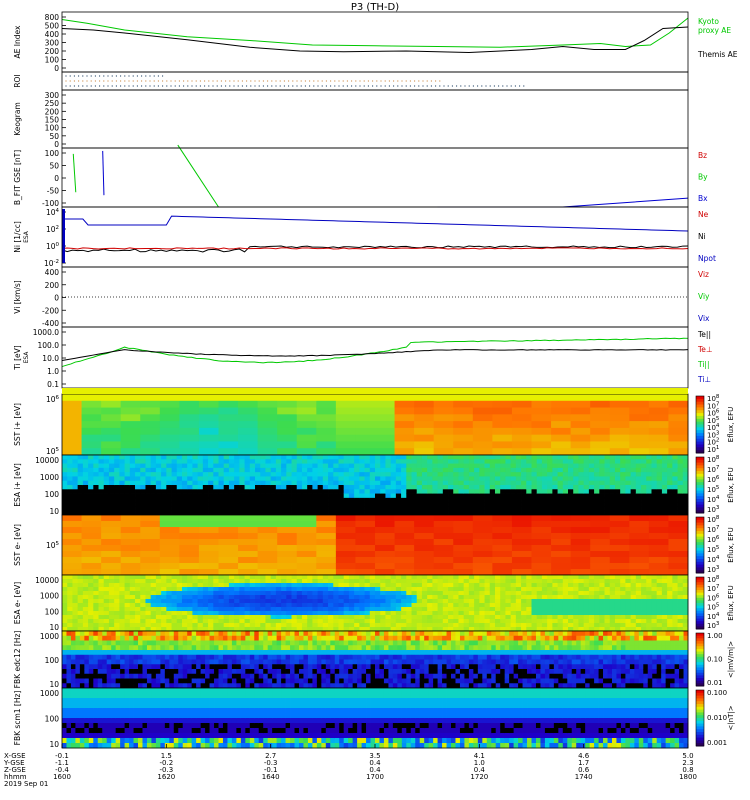 The height and width of the screenshot is (800, 750). What do you see at coordinates (17, 603) in the screenshot?
I see `panel-ylabel: ESA e- [eV]` at bounding box center [17, 603].